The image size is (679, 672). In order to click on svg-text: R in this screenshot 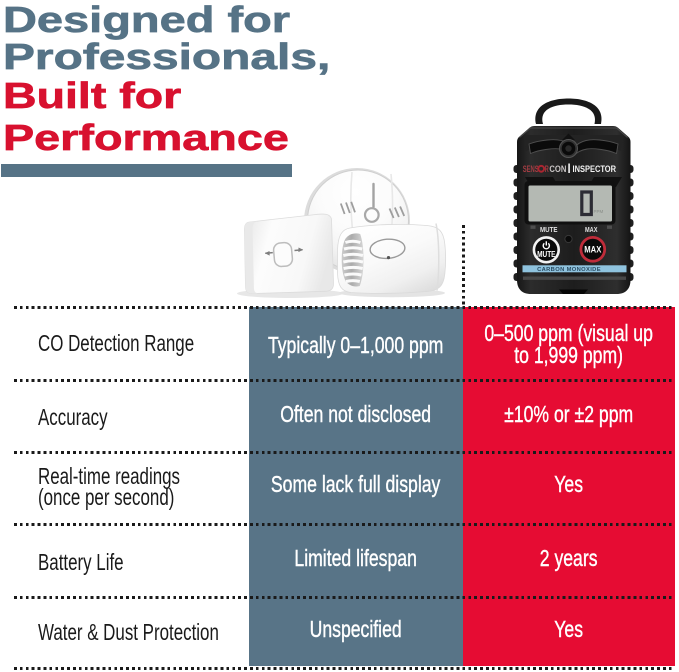, I will do `click(547, 169)`.